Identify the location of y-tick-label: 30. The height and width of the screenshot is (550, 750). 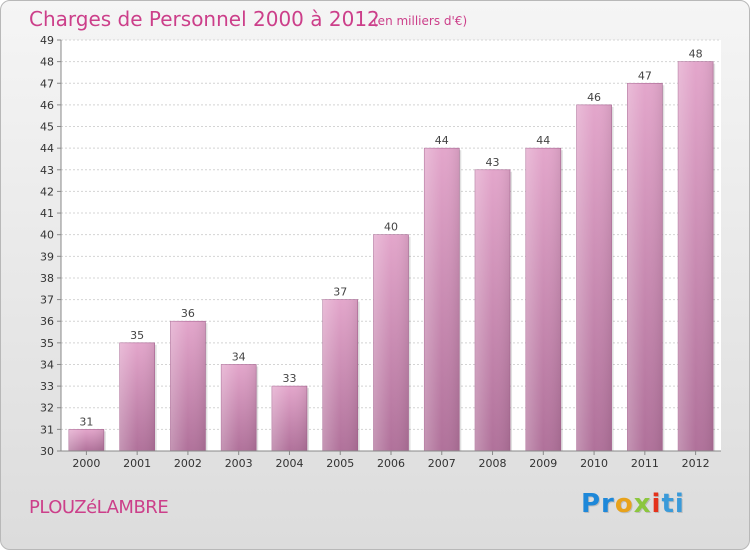
(47, 451).